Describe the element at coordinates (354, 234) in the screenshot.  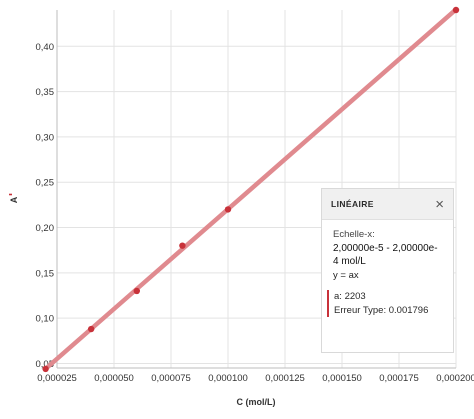
I see `scale-label: Echelle-x:` at that location.